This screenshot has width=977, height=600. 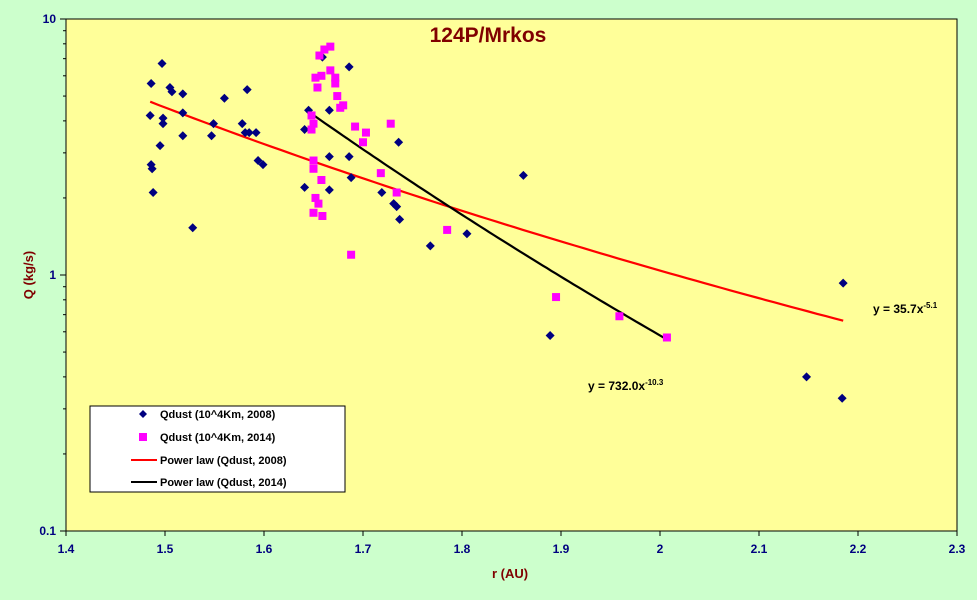 I want to click on y-tick-label: 10, so click(x=50, y=19).